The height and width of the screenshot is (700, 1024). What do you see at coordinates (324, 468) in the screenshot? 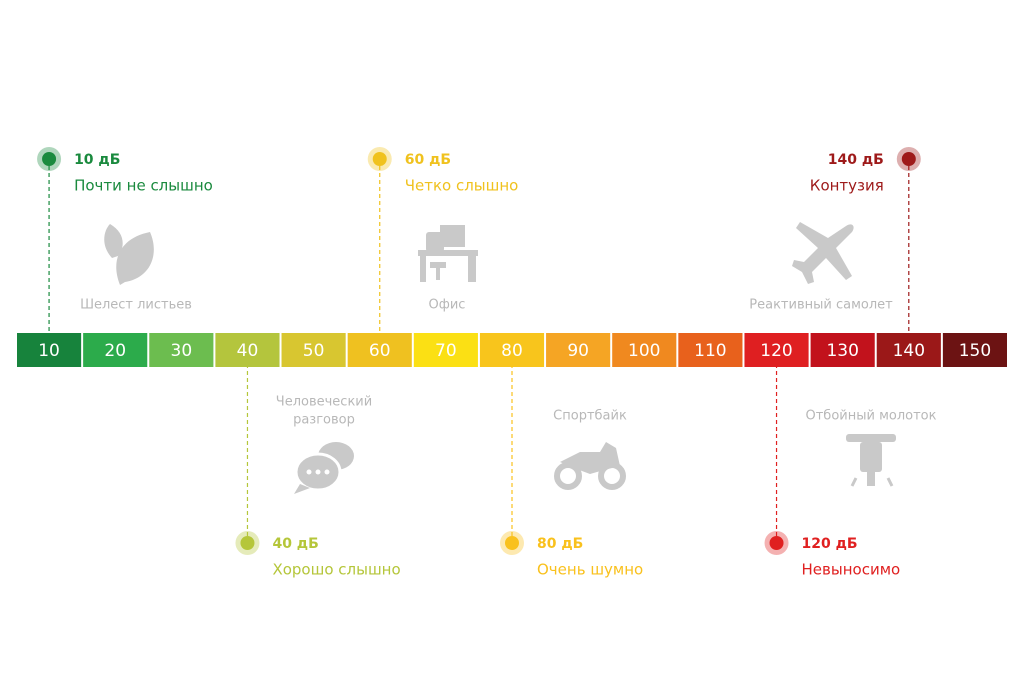
I see `chat-icon` at bounding box center [324, 468].